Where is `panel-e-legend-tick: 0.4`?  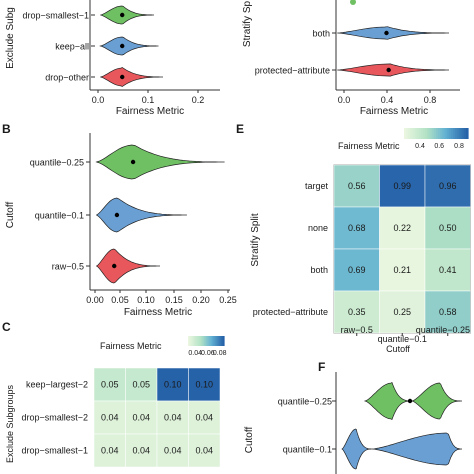 panel-e-legend-tick: 0.4 is located at coordinates (420, 146).